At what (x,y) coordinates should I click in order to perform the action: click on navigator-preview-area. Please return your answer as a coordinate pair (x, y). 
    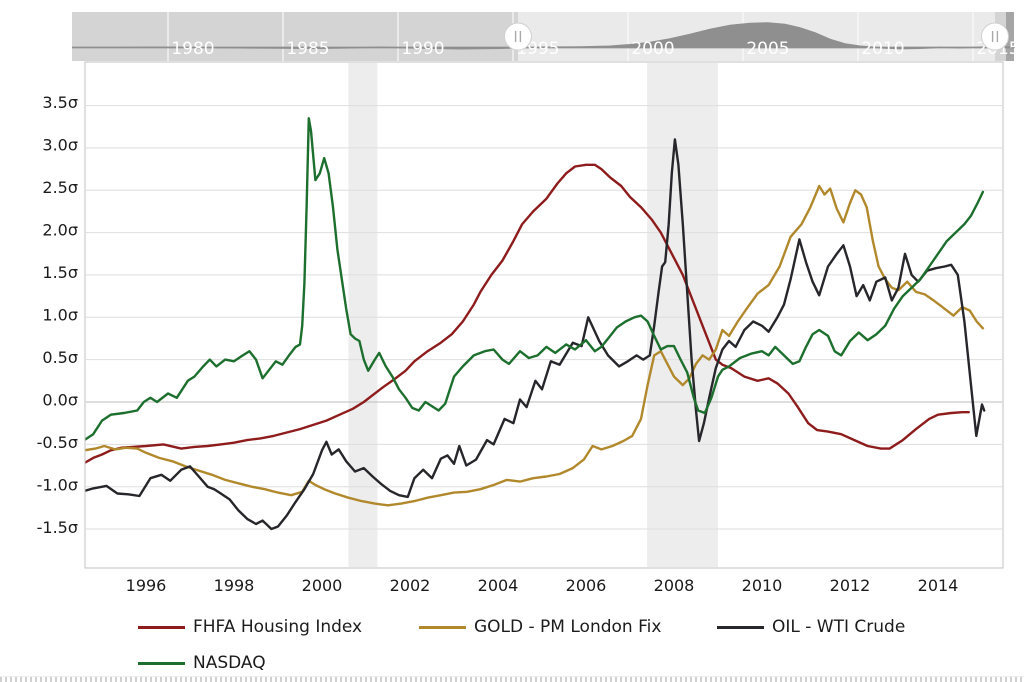
    Looking at the image, I should click on (543, 36).